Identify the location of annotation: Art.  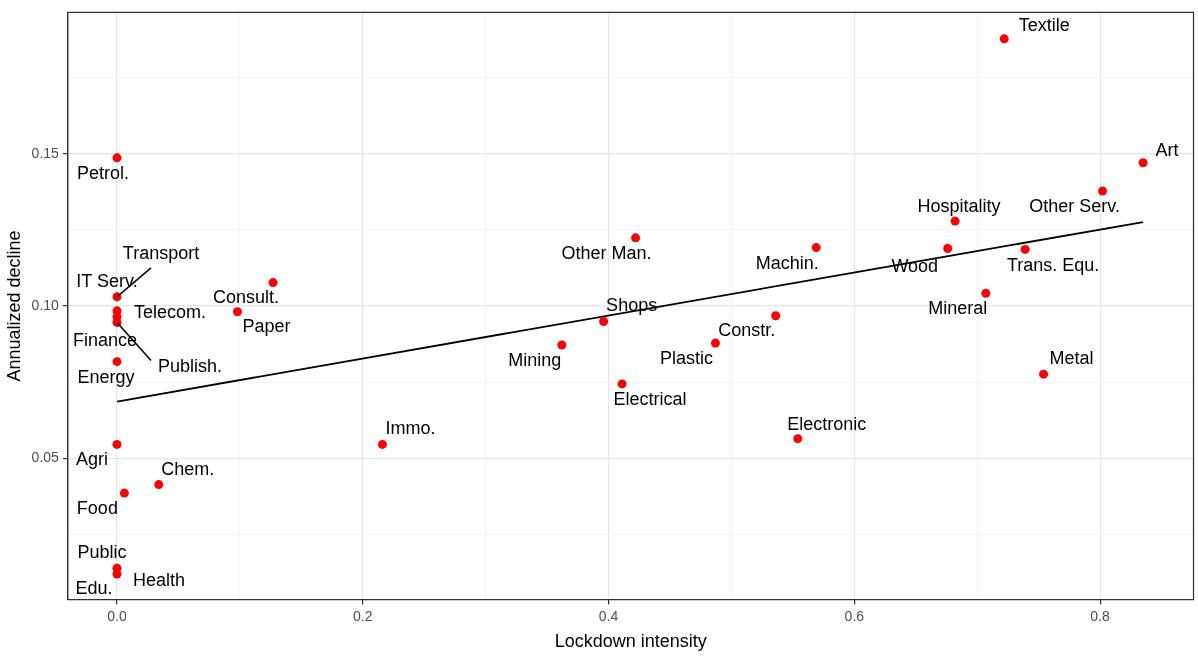
(1167, 149).